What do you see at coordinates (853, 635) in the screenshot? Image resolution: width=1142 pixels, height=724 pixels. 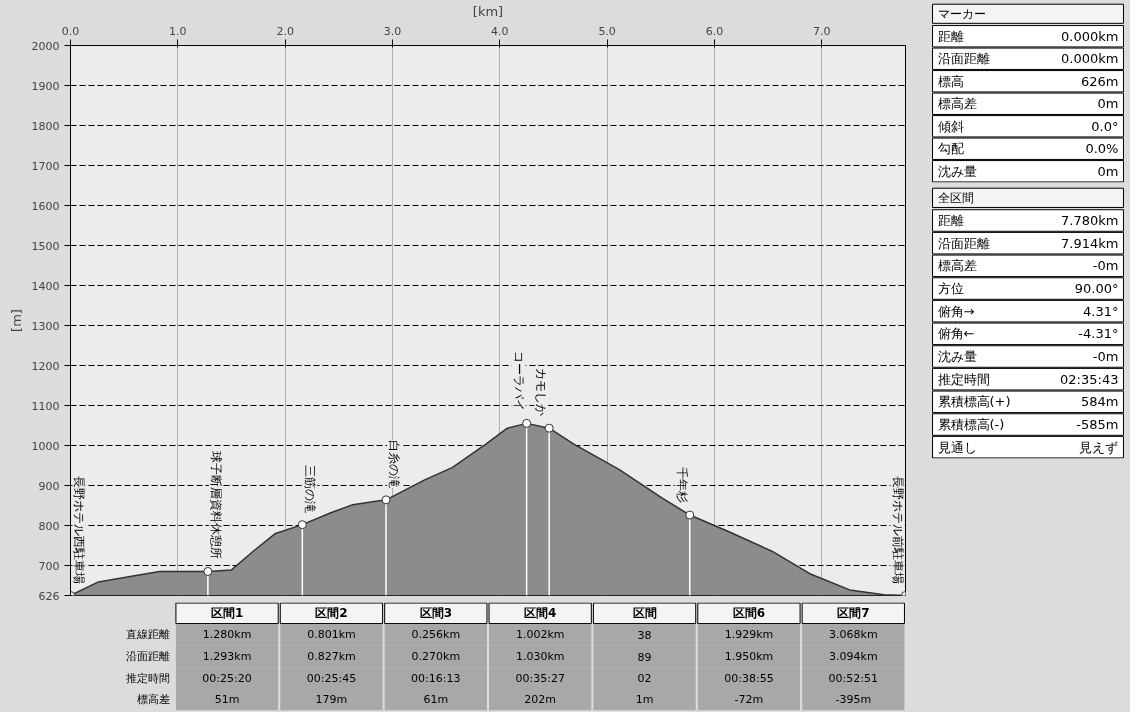 I see `text: 3.068km` at bounding box center [853, 635].